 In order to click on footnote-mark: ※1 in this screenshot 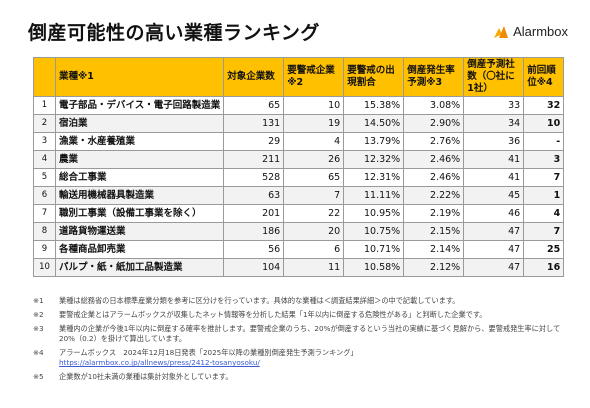, I will do `click(38, 300)`.